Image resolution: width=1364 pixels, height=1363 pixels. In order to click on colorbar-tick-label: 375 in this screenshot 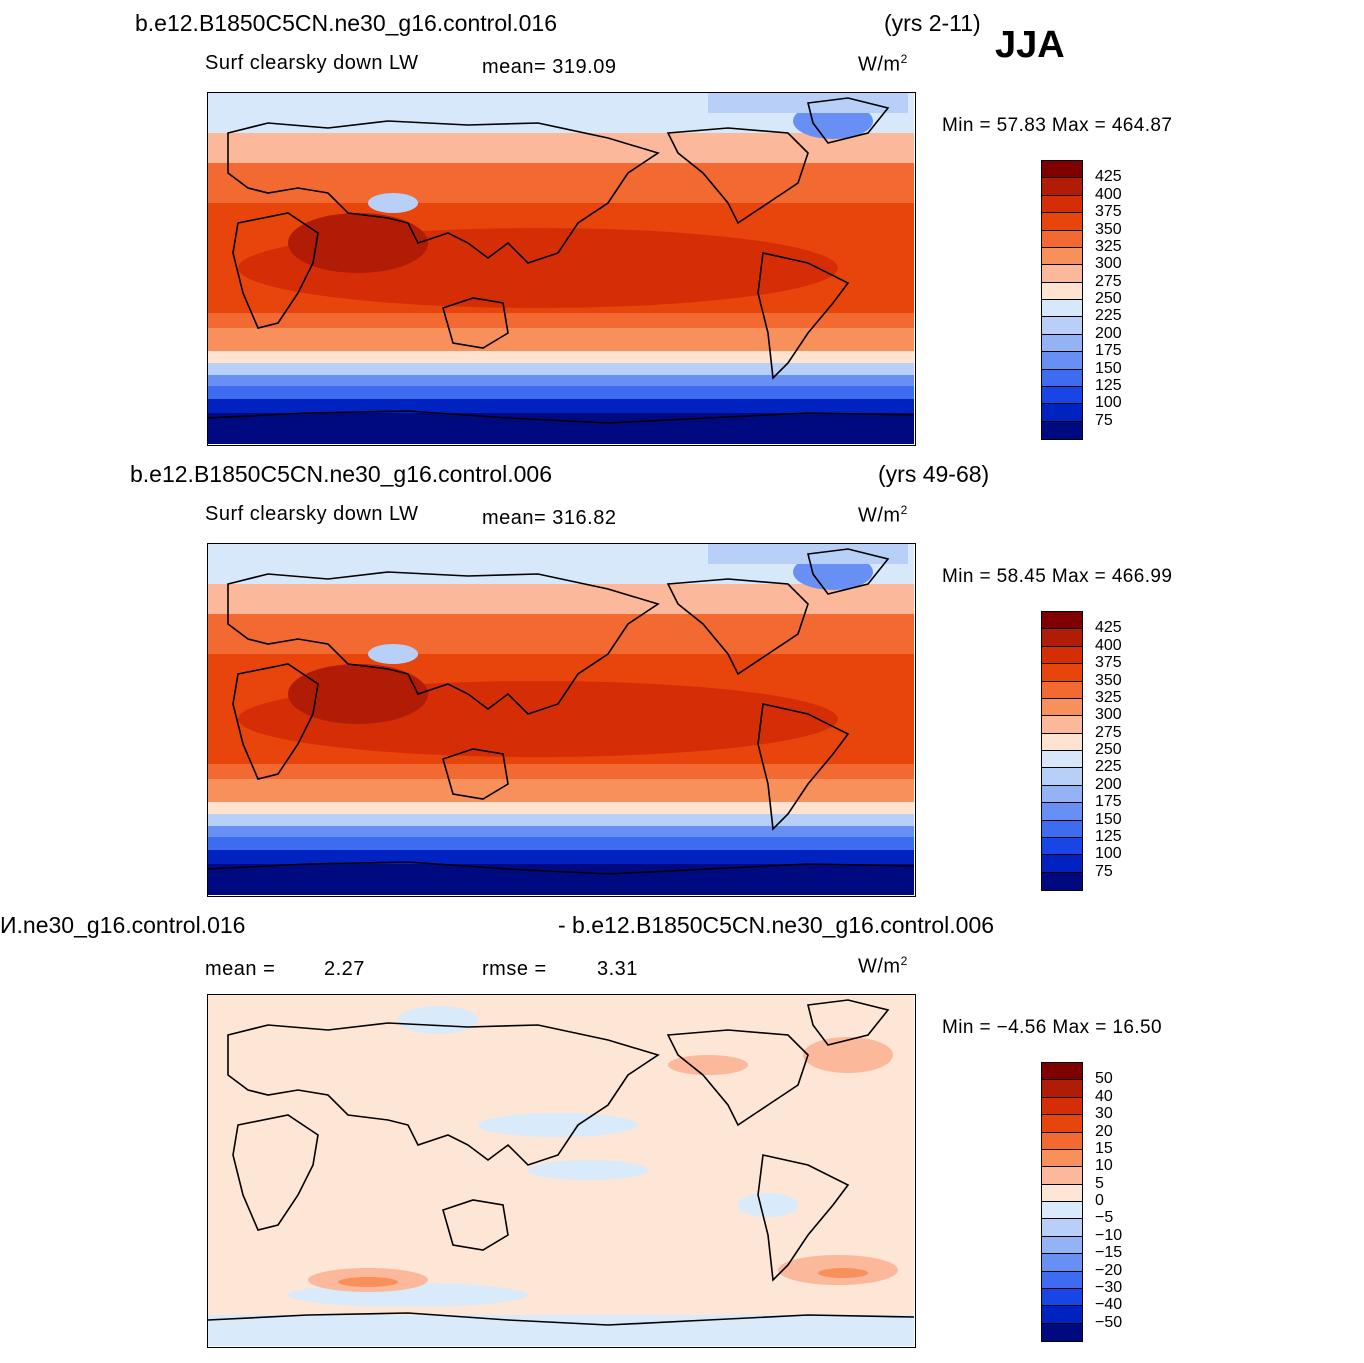, I will do `click(1108, 663)`.